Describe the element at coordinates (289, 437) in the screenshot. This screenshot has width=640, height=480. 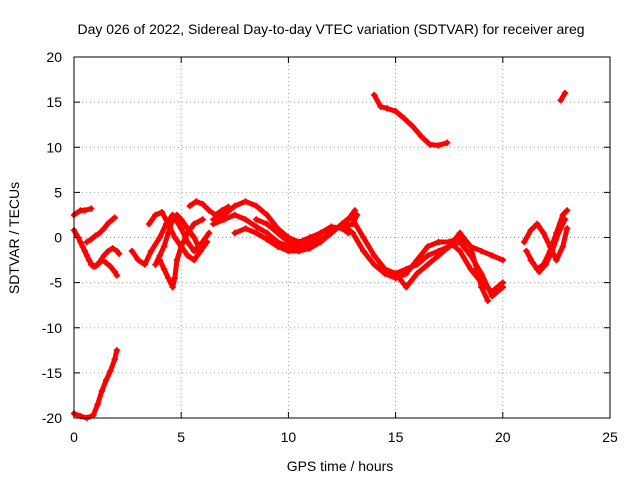
I see `x-tick-label: 10` at that location.